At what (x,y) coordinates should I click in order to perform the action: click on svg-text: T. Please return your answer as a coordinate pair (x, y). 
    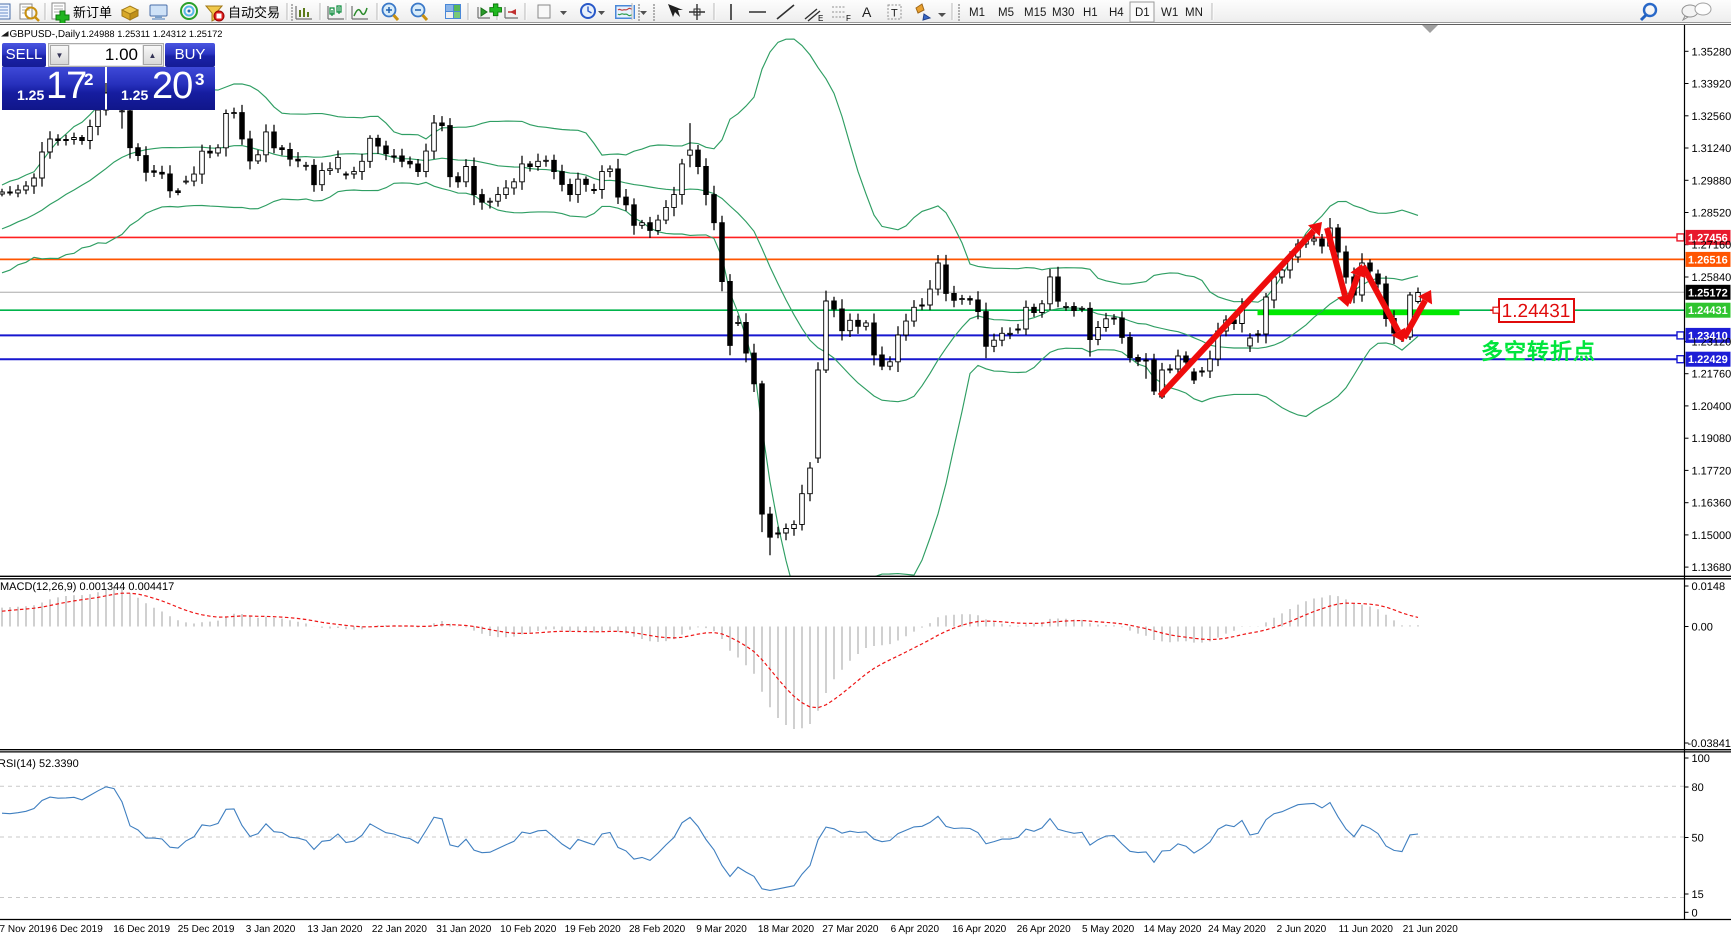
    Looking at the image, I should click on (894, 14).